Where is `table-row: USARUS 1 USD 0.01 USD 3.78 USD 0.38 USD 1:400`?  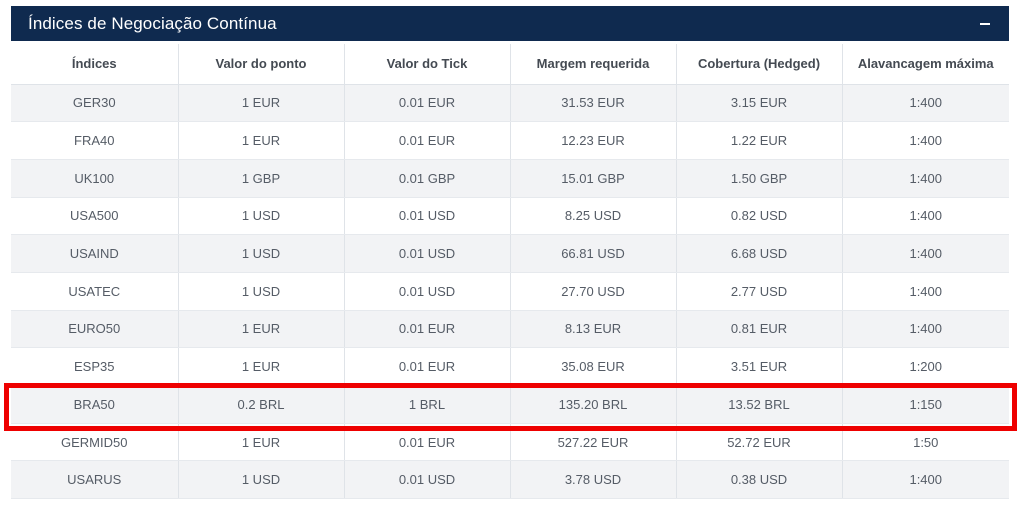 table-row: USARUS 1 USD 0.01 USD 3.78 USD 0.38 USD 1:400 is located at coordinates (510, 480).